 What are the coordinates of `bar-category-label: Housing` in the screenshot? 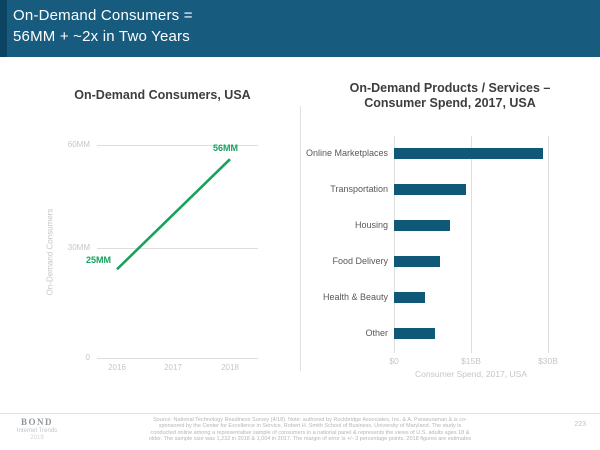 It's located at (371, 225).